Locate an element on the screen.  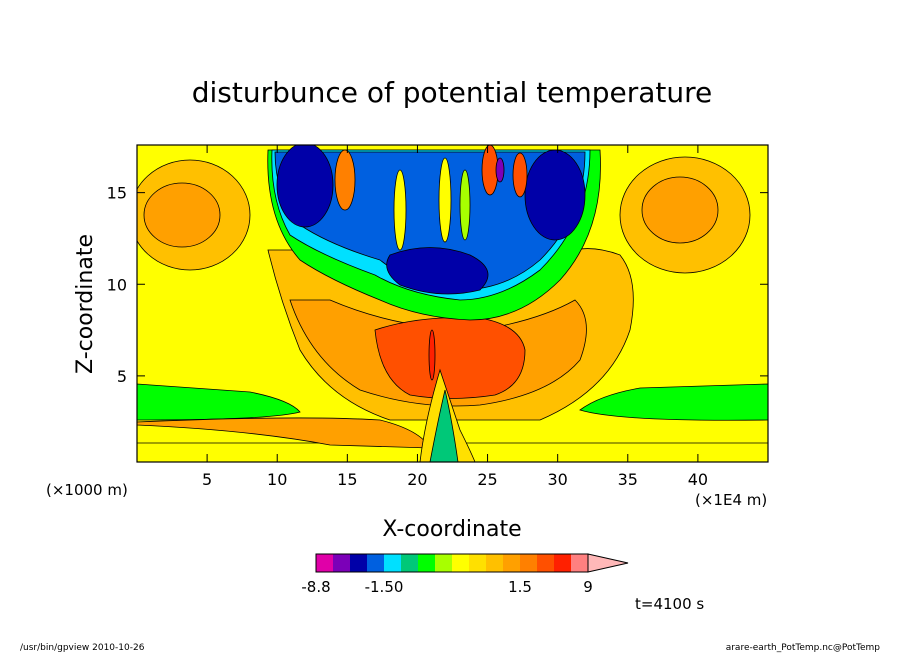
x-unit-right: (×1E4 m) is located at coordinates (731, 500).